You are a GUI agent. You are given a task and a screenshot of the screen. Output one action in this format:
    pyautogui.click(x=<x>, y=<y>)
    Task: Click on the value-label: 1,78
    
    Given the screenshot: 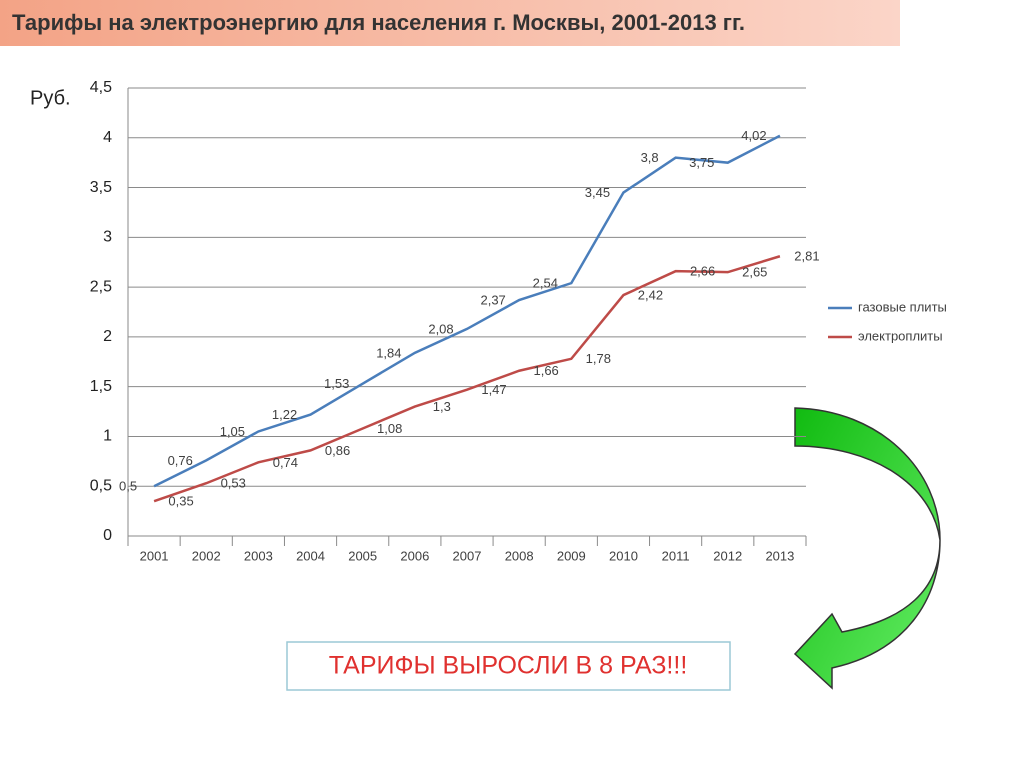 What is the action you would take?
    pyautogui.click(x=598, y=358)
    